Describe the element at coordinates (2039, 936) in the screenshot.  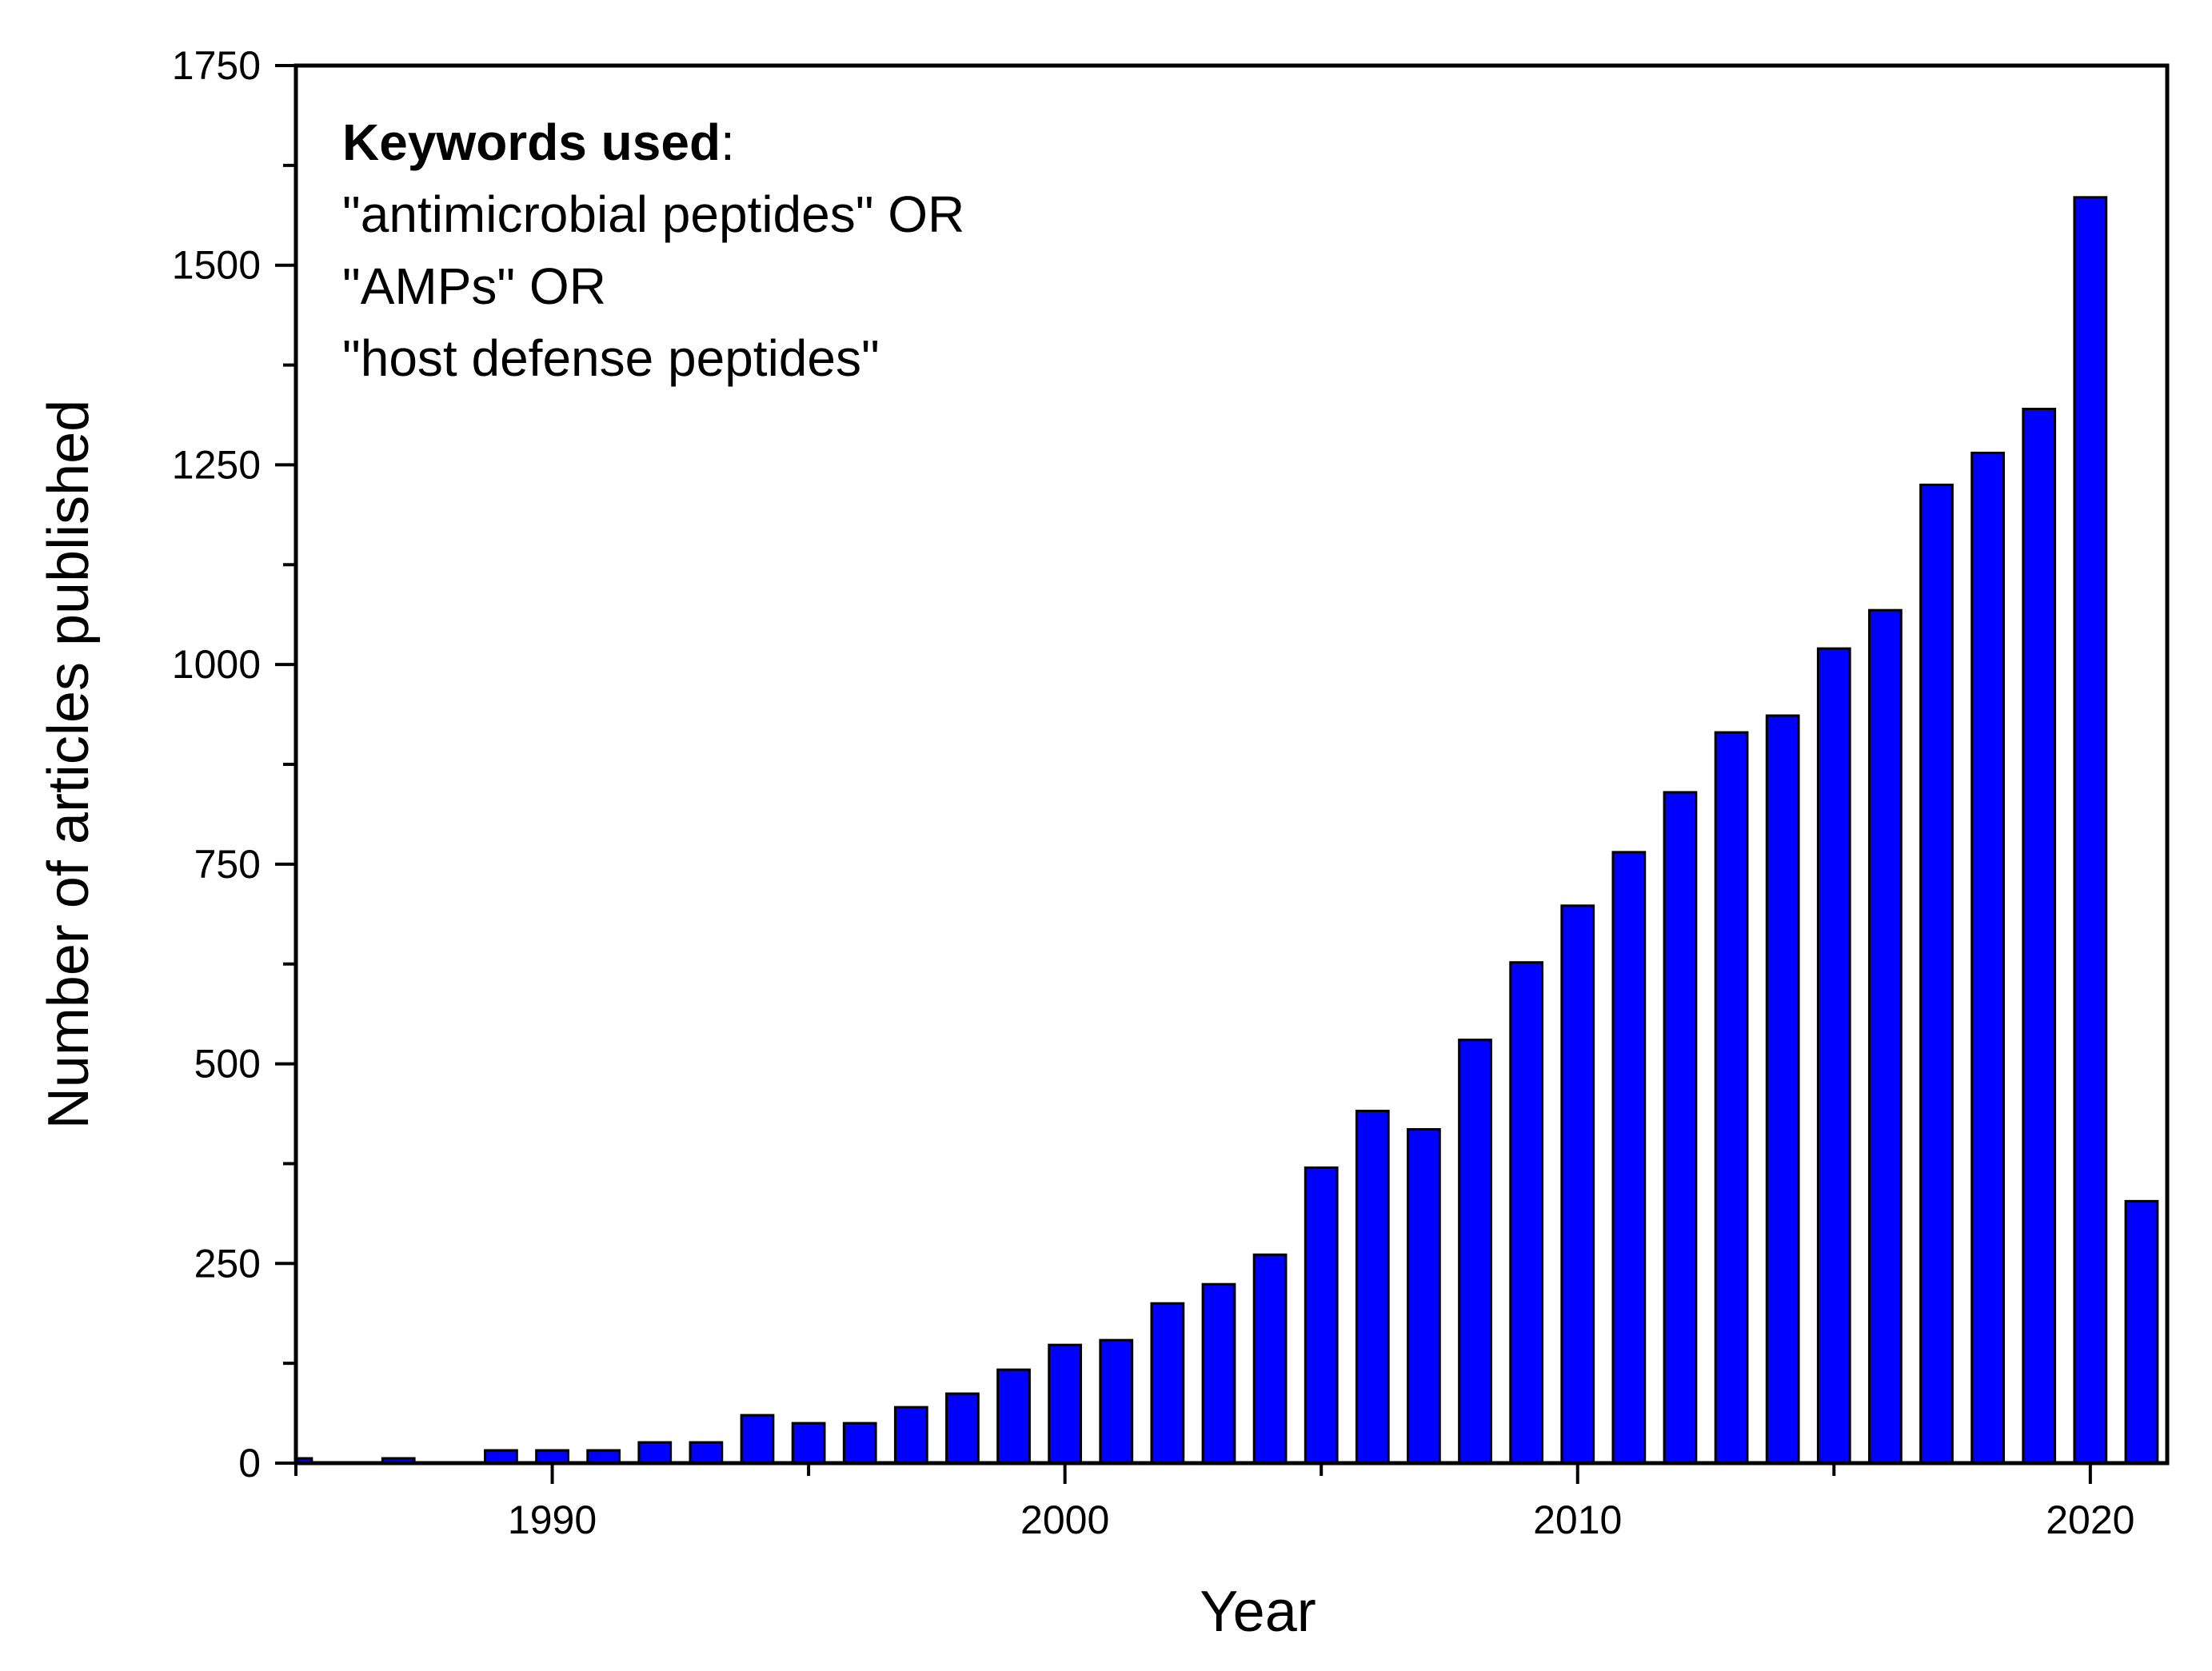
I see `bar-2019` at that location.